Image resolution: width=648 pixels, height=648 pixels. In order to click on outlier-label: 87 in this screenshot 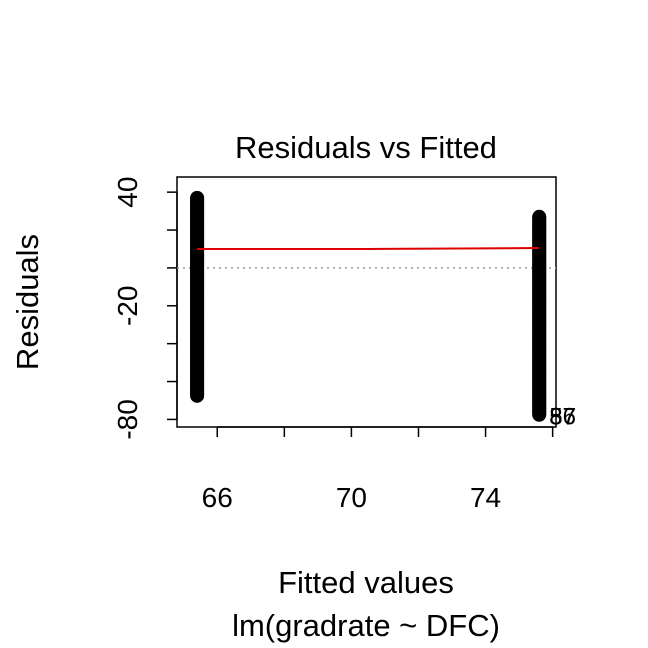, I will do `click(562, 417)`.